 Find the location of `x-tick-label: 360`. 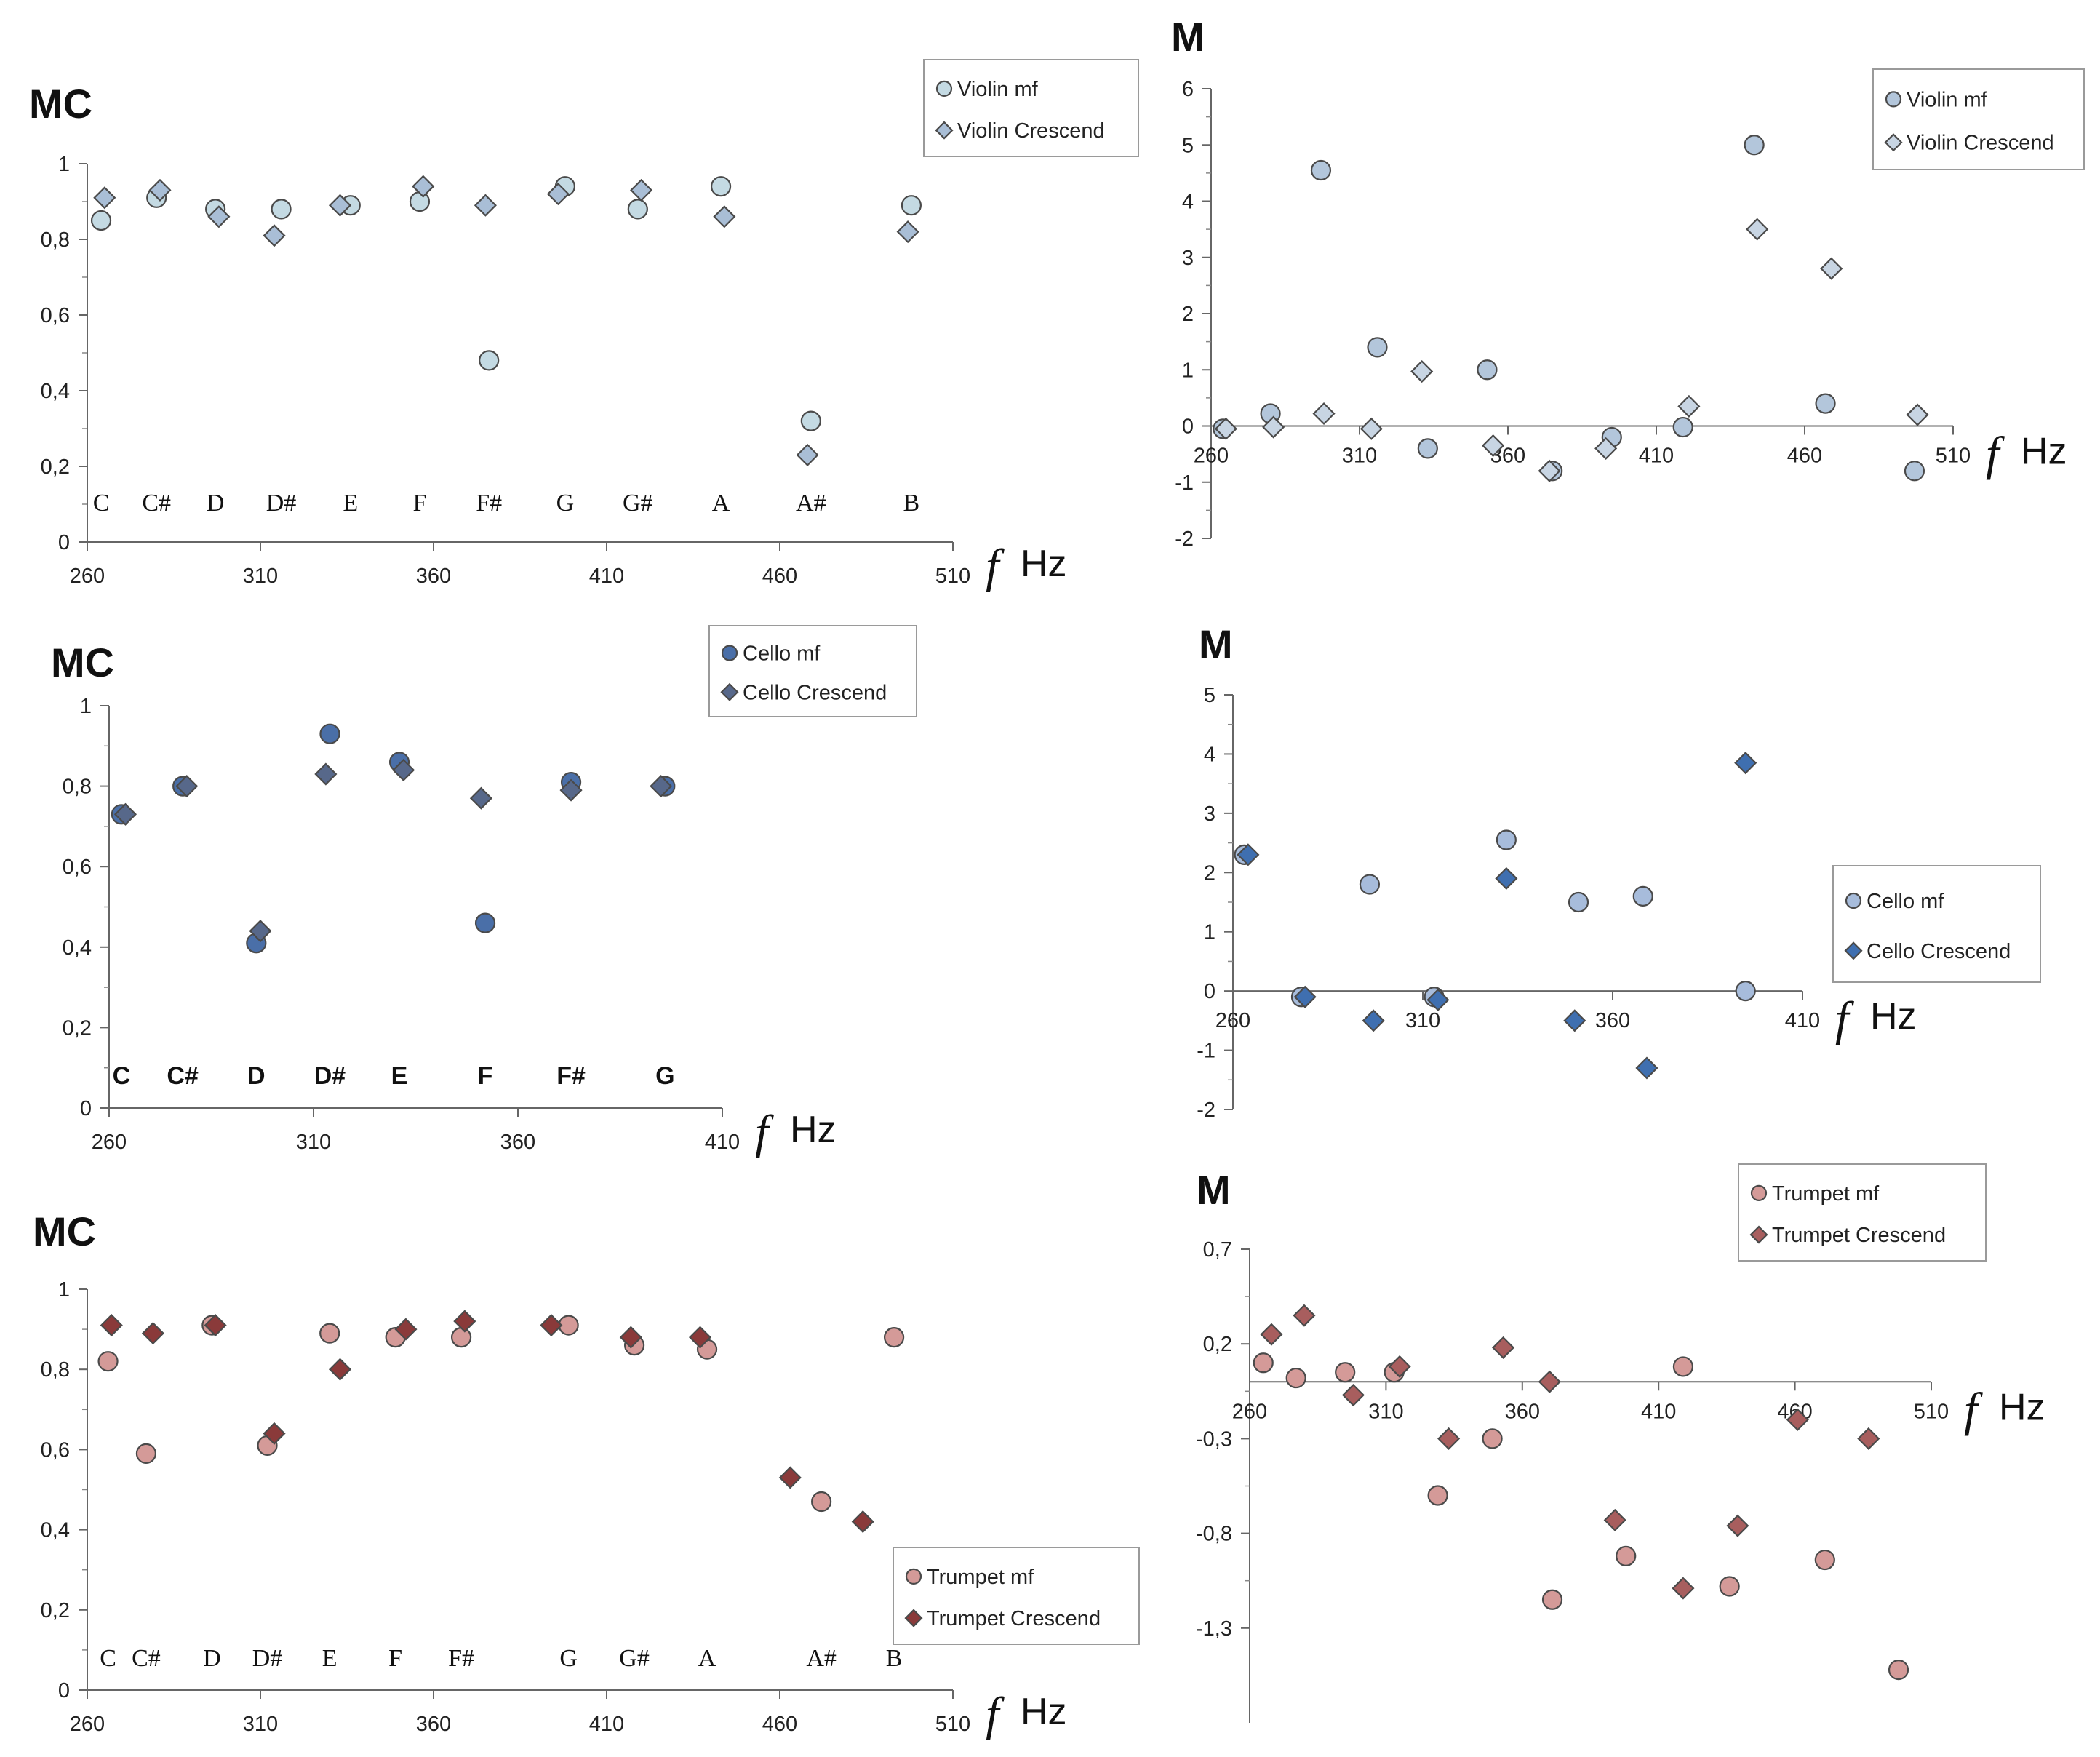

x-tick-label: 360 is located at coordinates (1522, 1411).